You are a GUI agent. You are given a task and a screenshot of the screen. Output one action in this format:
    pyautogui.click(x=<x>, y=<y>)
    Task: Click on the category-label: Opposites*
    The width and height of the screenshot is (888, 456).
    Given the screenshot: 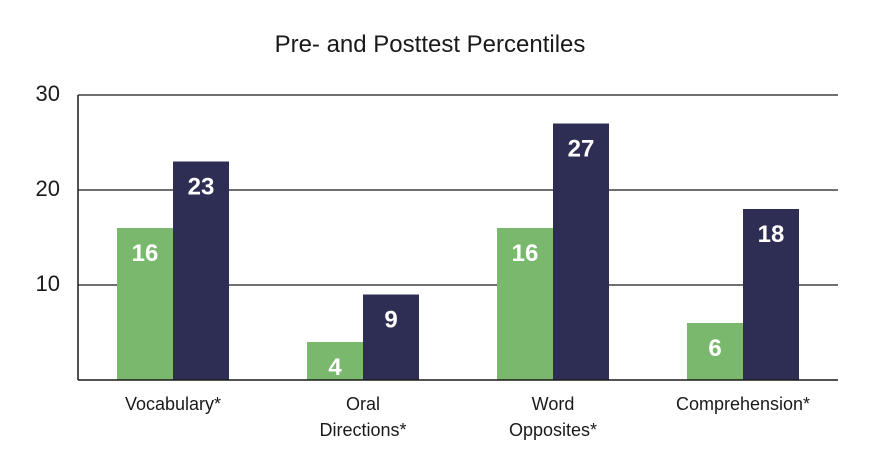 What is the action you would take?
    pyautogui.click(x=553, y=430)
    